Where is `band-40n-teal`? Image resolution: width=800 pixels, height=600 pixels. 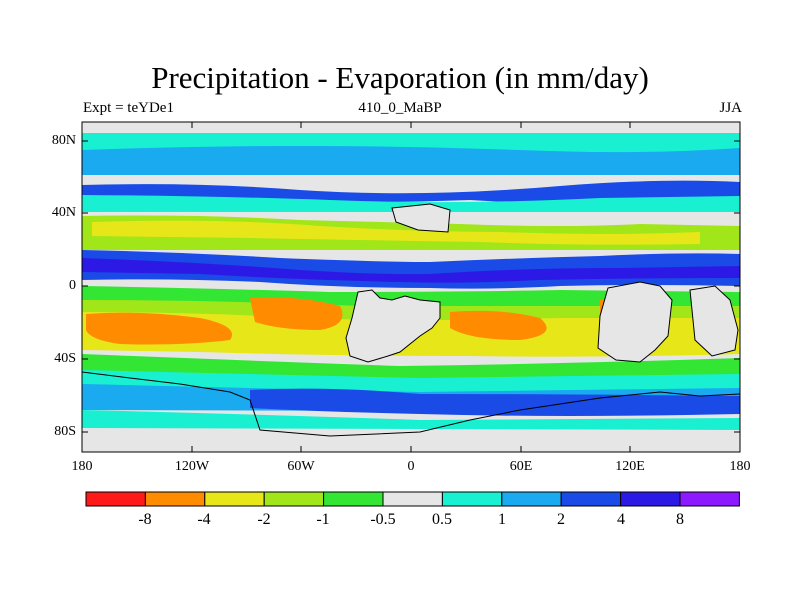
band-40n-teal is located at coordinates (411, 203).